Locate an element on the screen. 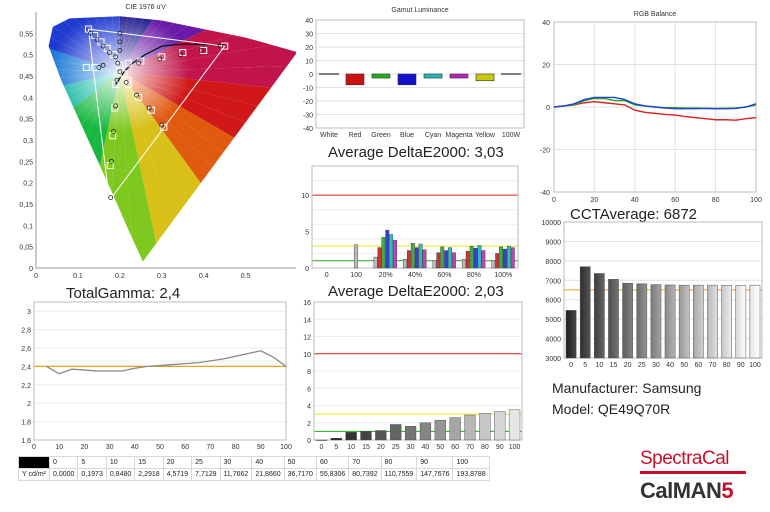  x-tick-label: Magenta is located at coordinates (458, 135).